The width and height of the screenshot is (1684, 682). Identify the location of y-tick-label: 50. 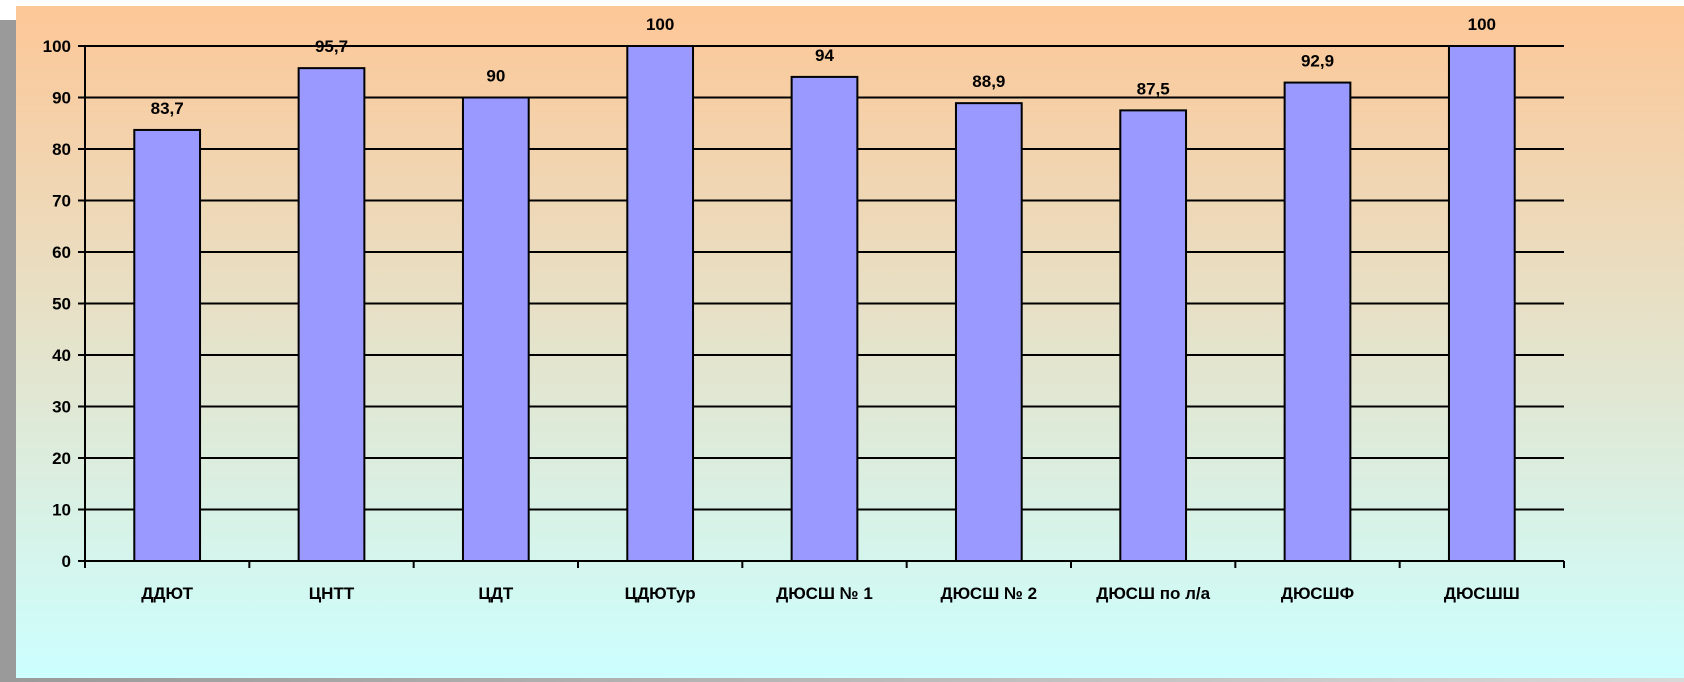
(61, 304).